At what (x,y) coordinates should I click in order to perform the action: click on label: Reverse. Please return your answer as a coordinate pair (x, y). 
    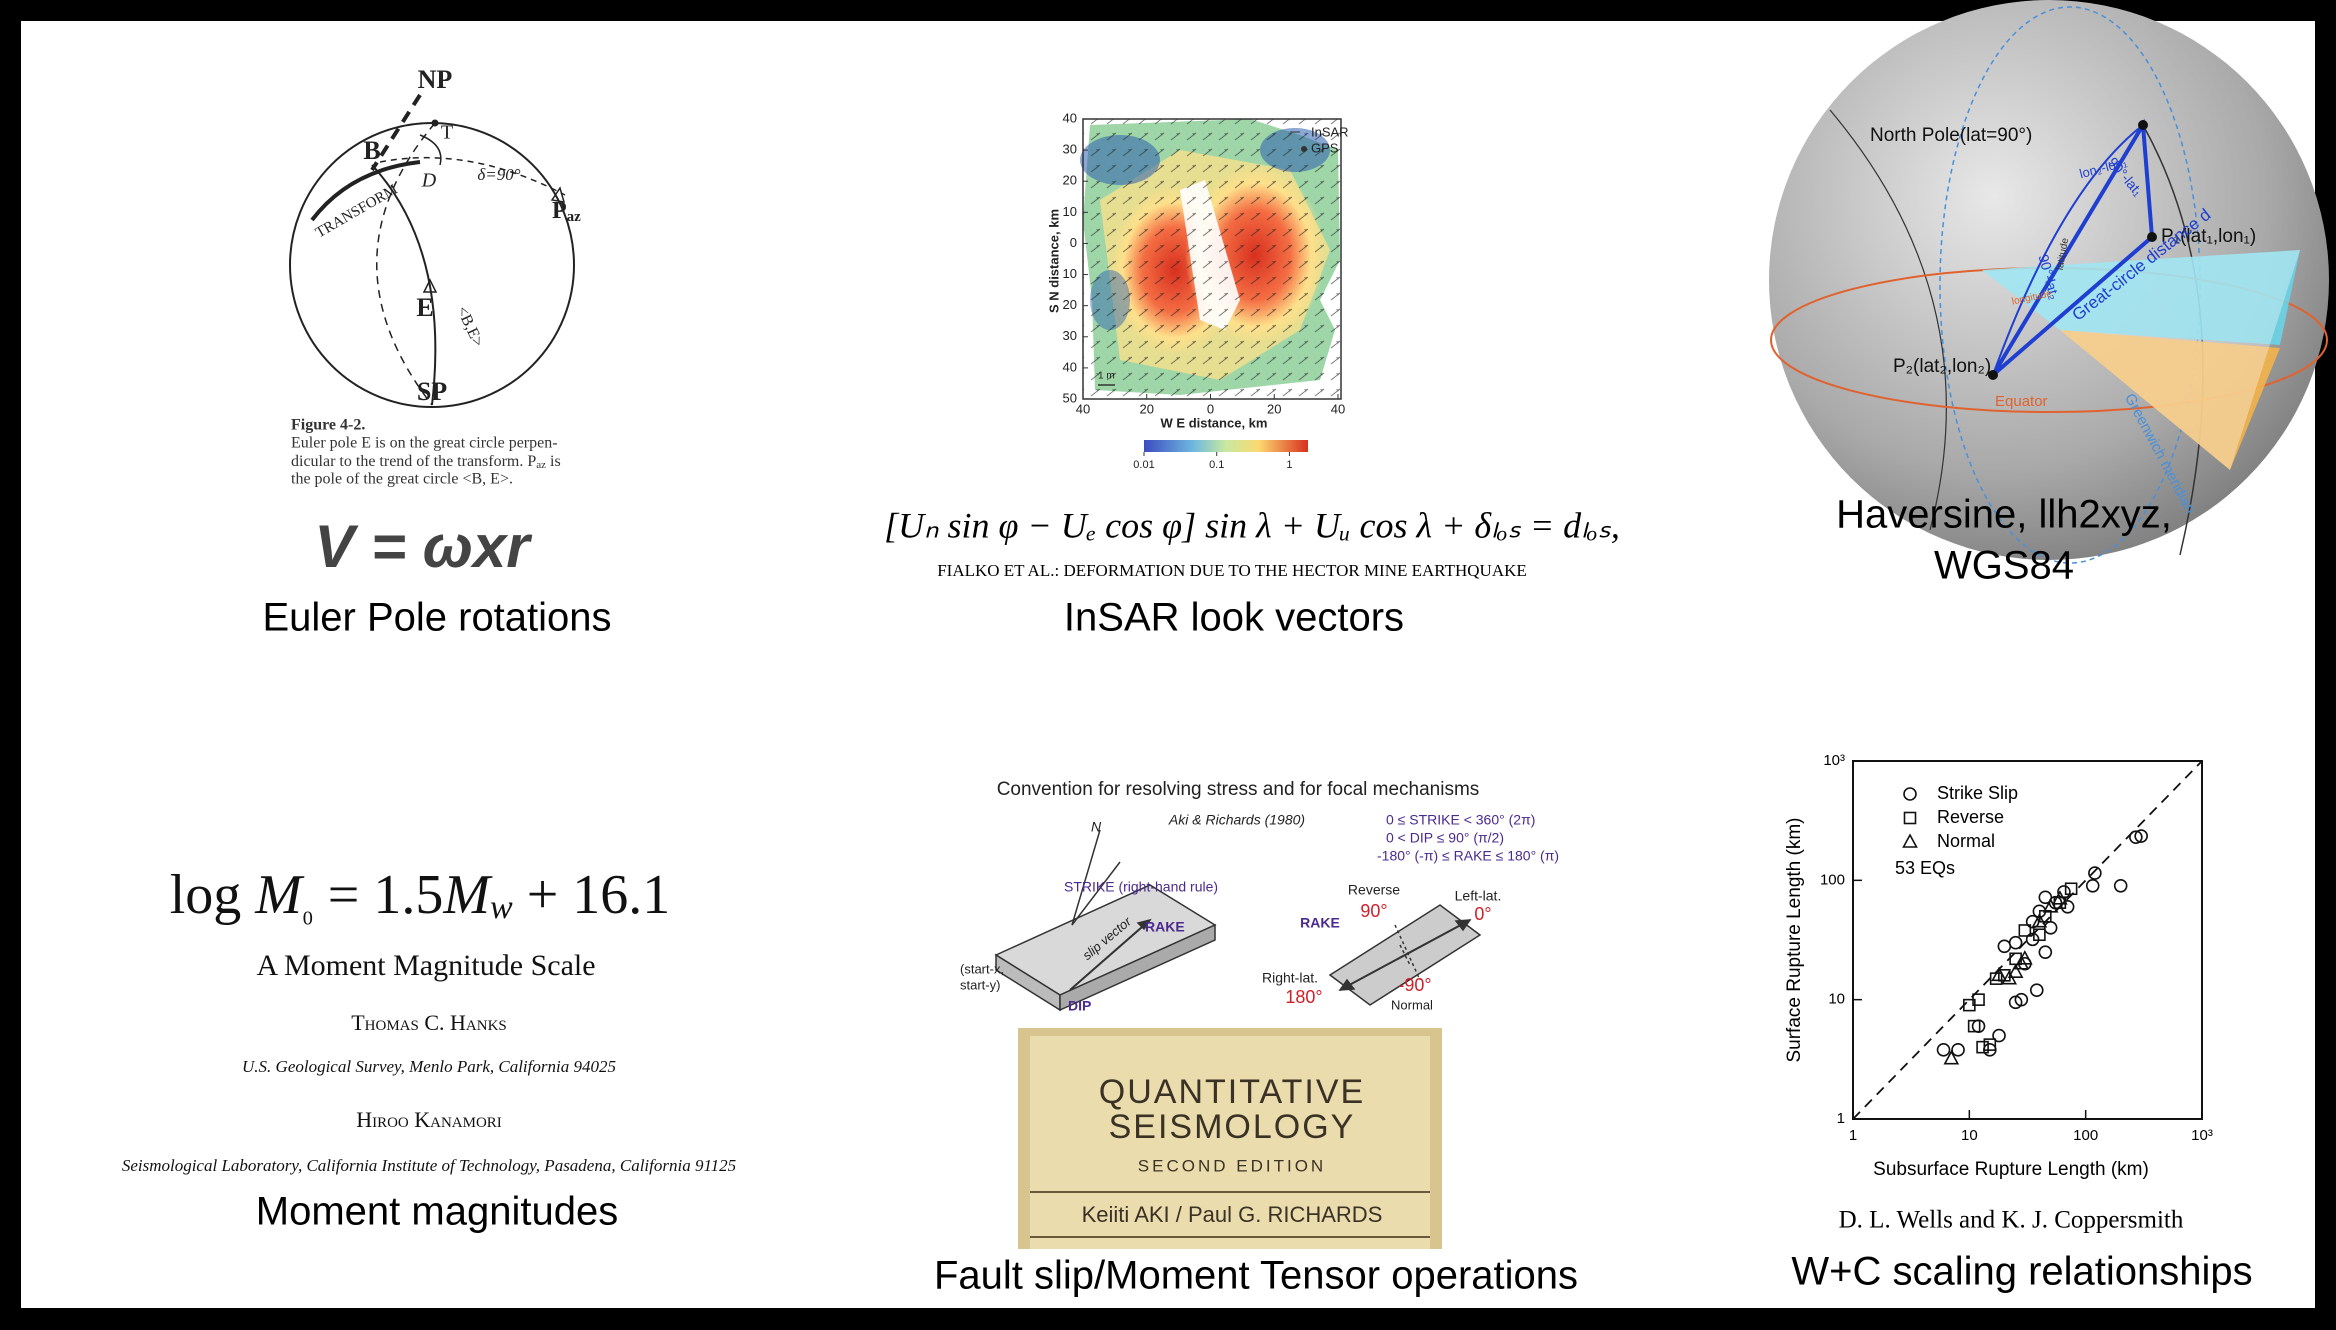
    Looking at the image, I should click on (1374, 890).